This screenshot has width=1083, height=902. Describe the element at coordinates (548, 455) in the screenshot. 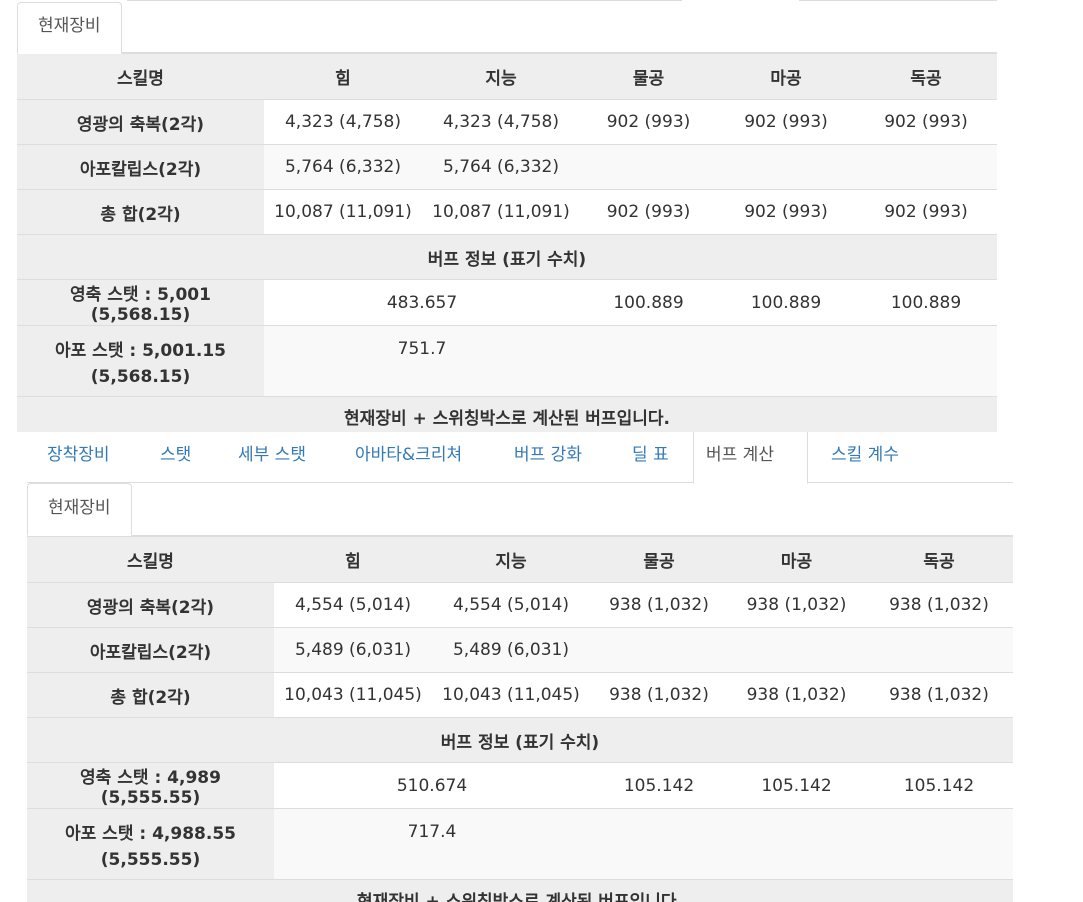

I see `tab-buff-enhance: 버프 강화` at that location.